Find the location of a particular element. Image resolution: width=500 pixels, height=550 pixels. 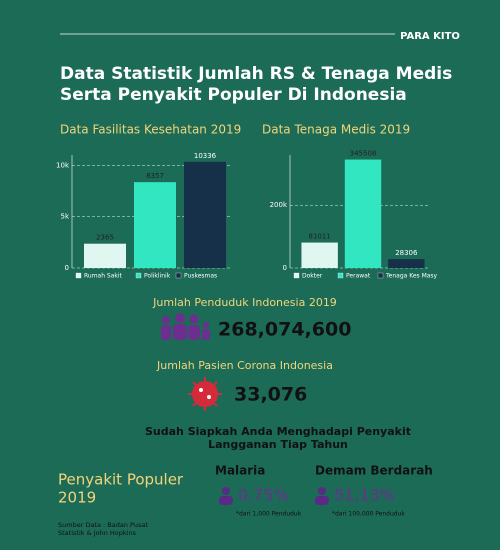

value-label: 345508 is located at coordinates (363, 154).